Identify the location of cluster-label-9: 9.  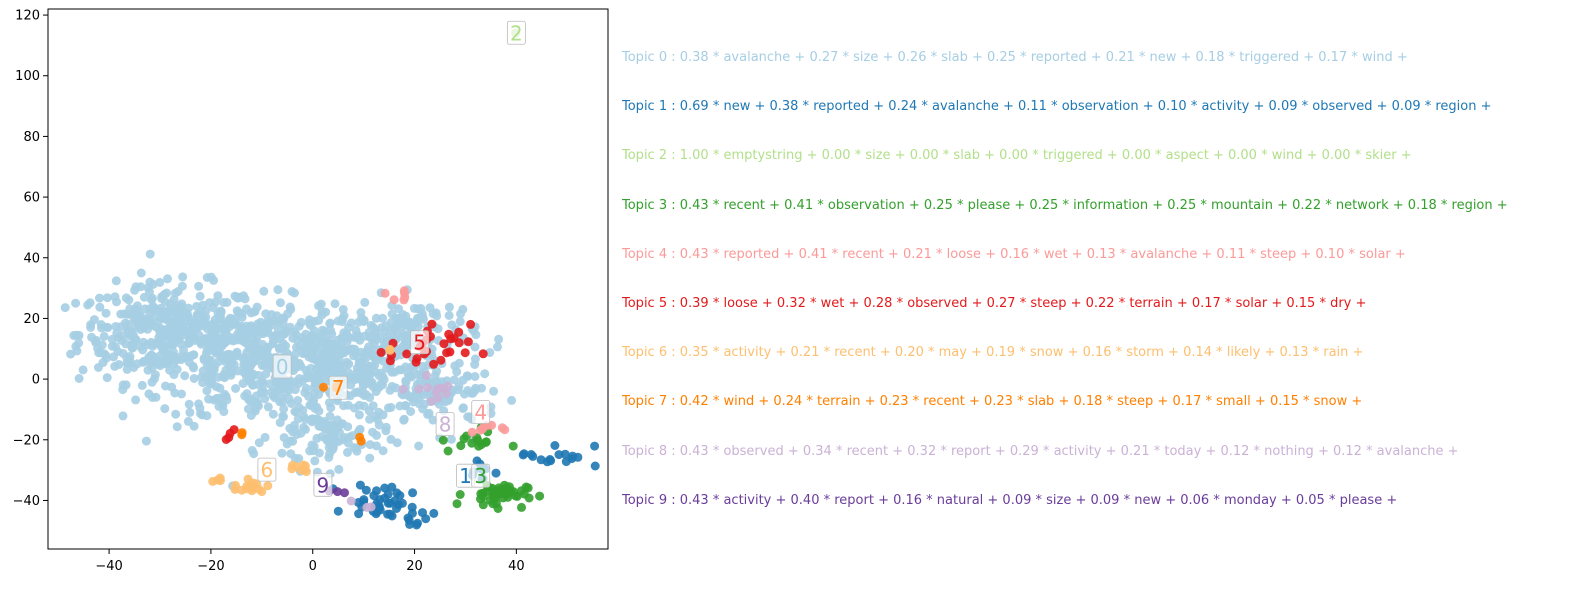
(323, 484).